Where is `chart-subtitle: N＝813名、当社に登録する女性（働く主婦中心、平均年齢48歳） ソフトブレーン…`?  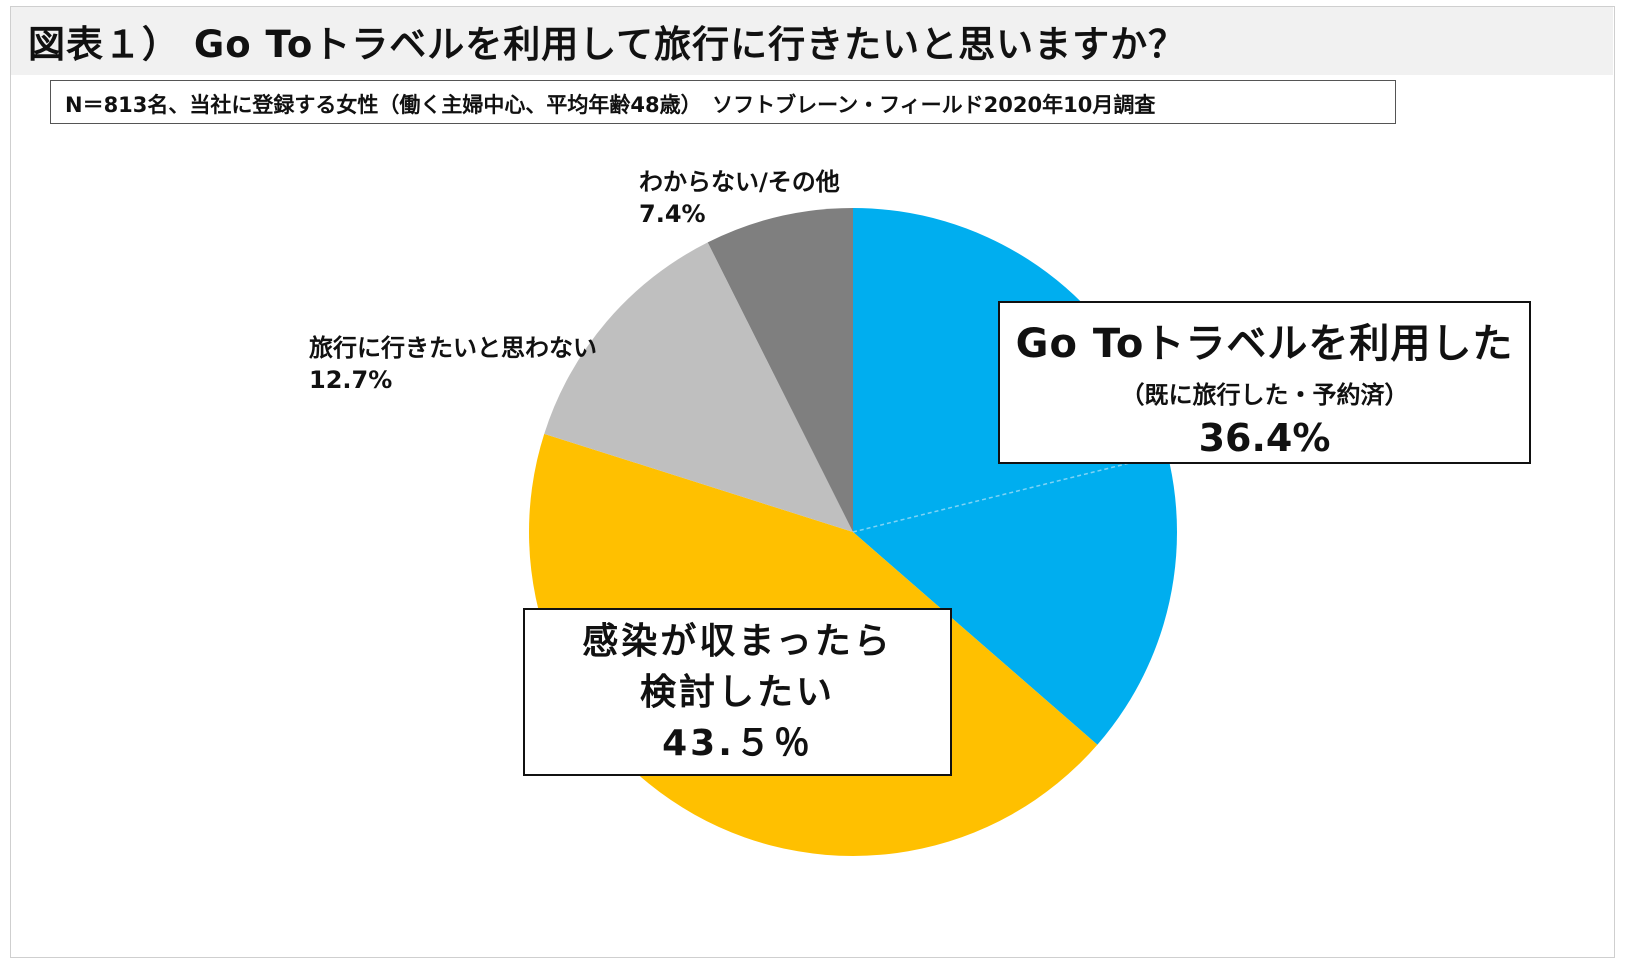 chart-subtitle: N＝813名、当社に登録する女性（働く主婦中心、平均年齢48歳） ソフトブレーン… is located at coordinates (610, 105).